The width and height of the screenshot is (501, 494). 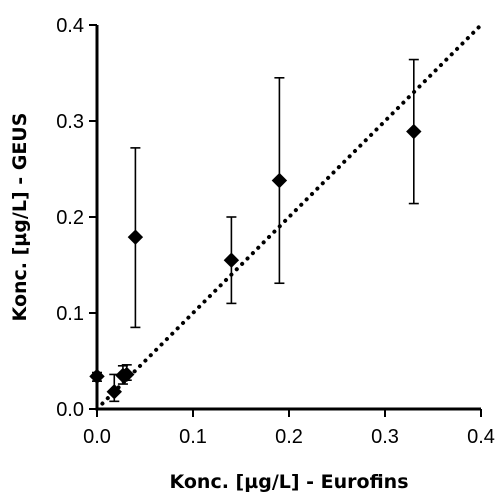 I want to click on x-tick-label: 0.3, so click(x=385, y=437).